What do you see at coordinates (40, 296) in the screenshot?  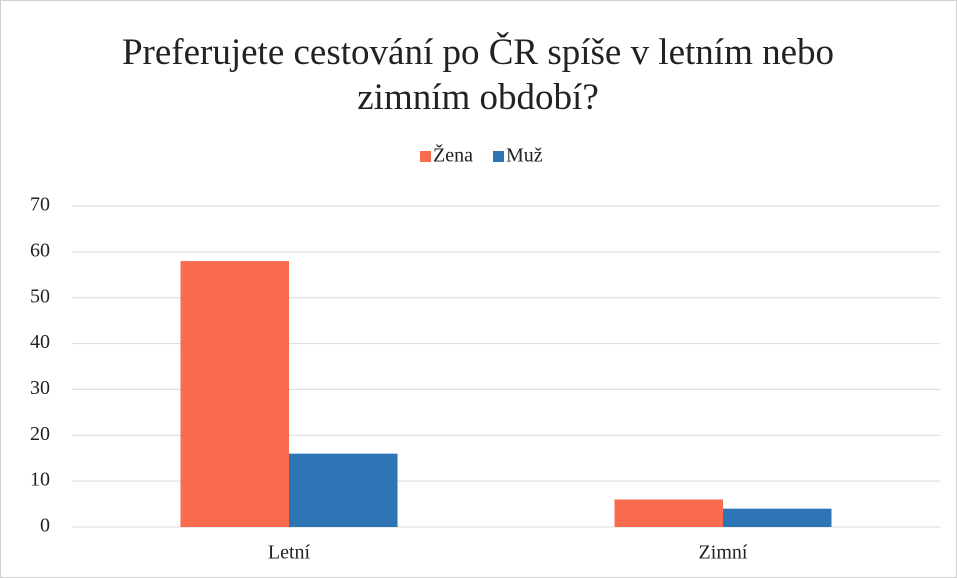 I see `y-tick-label: 50` at bounding box center [40, 296].